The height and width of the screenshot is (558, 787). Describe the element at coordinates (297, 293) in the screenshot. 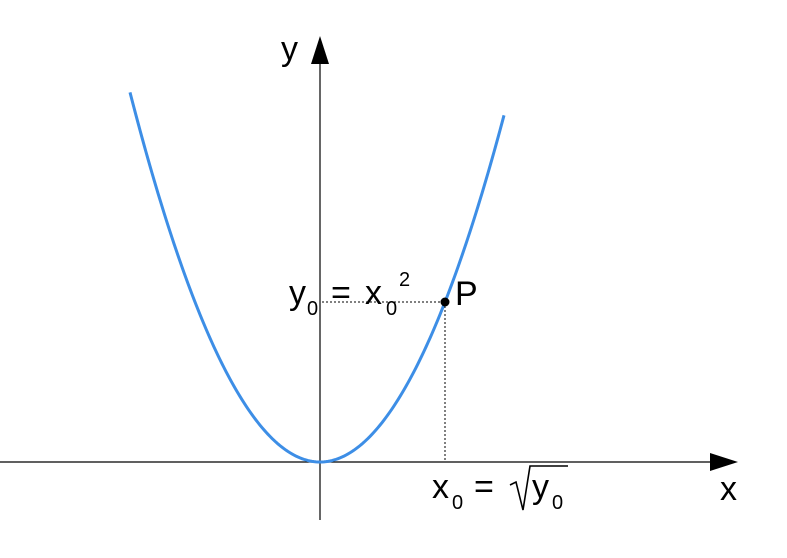

I see `y0-base: y` at that location.